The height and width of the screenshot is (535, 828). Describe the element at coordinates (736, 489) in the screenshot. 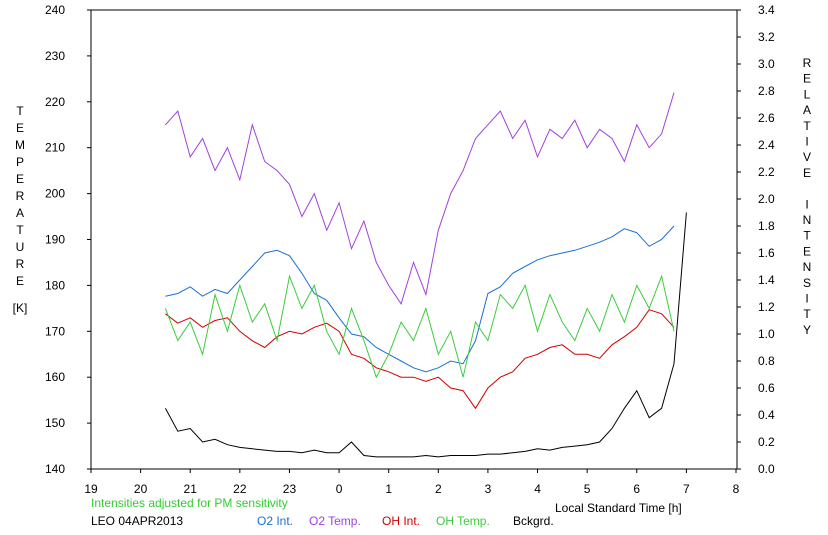

I see `x-tick-label: 8` at that location.